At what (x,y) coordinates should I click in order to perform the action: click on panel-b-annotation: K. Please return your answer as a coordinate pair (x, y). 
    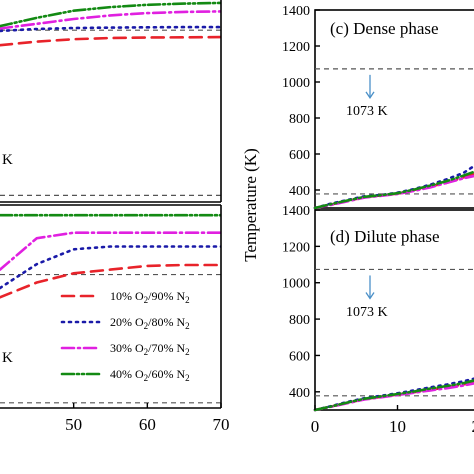
    Looking at the image, I should click on (7, 358).